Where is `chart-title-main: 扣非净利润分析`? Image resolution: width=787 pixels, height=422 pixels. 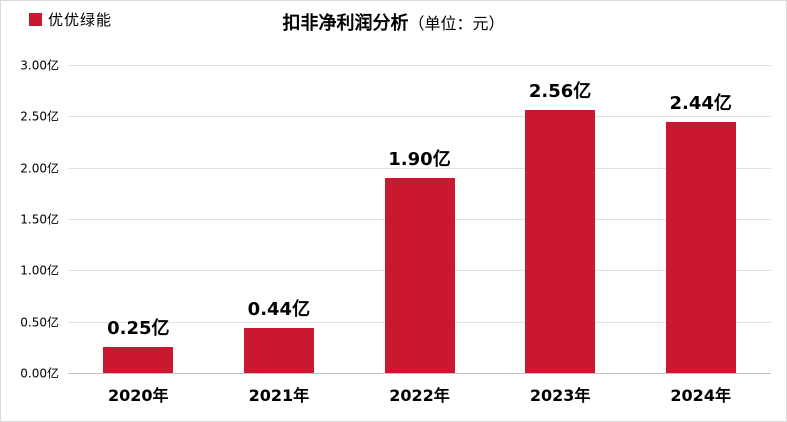 chart-title-main: 扣非净利润分析 is located at coordinates (345, 23).